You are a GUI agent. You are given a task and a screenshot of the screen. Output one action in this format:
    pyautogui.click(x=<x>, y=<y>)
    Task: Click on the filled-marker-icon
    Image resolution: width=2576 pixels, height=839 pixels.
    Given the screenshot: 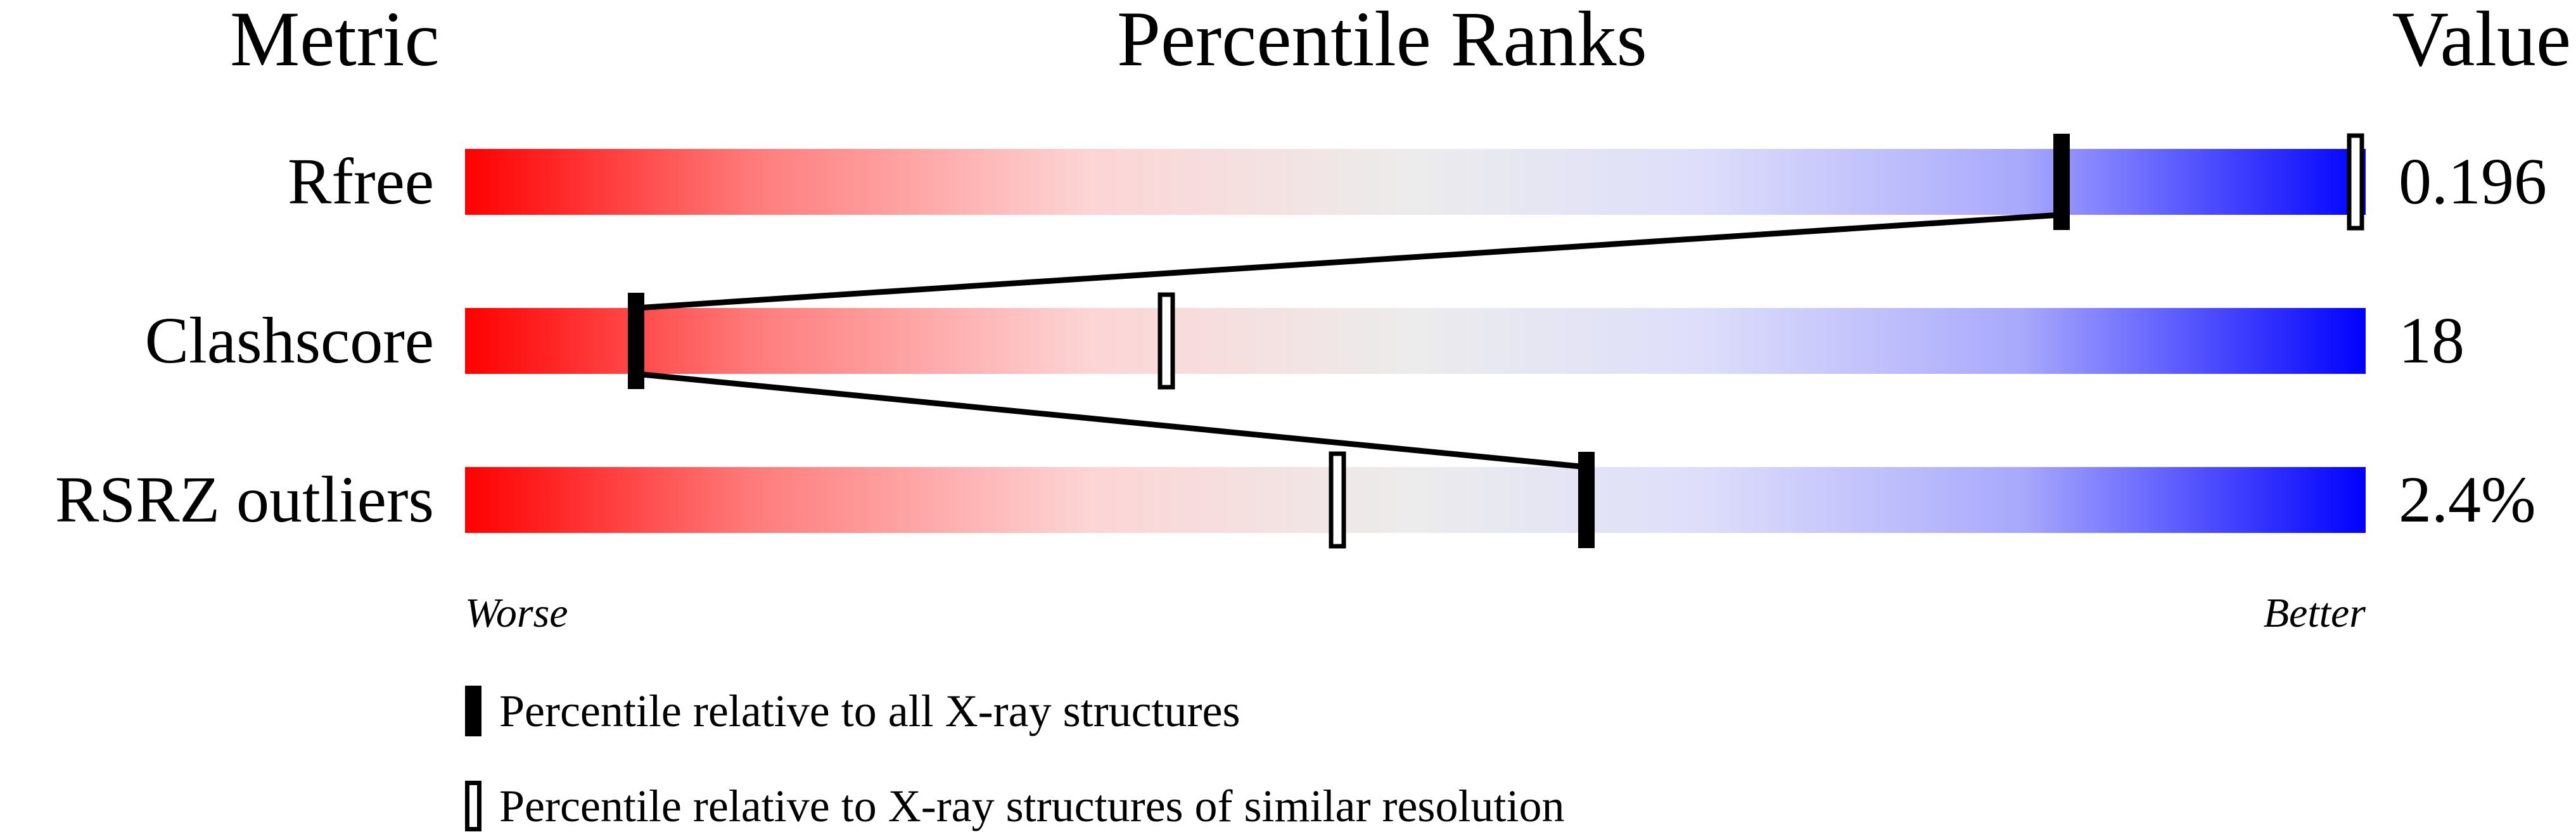 What is the action you would take?
    pyautogui.click(x=473, y=711)
    